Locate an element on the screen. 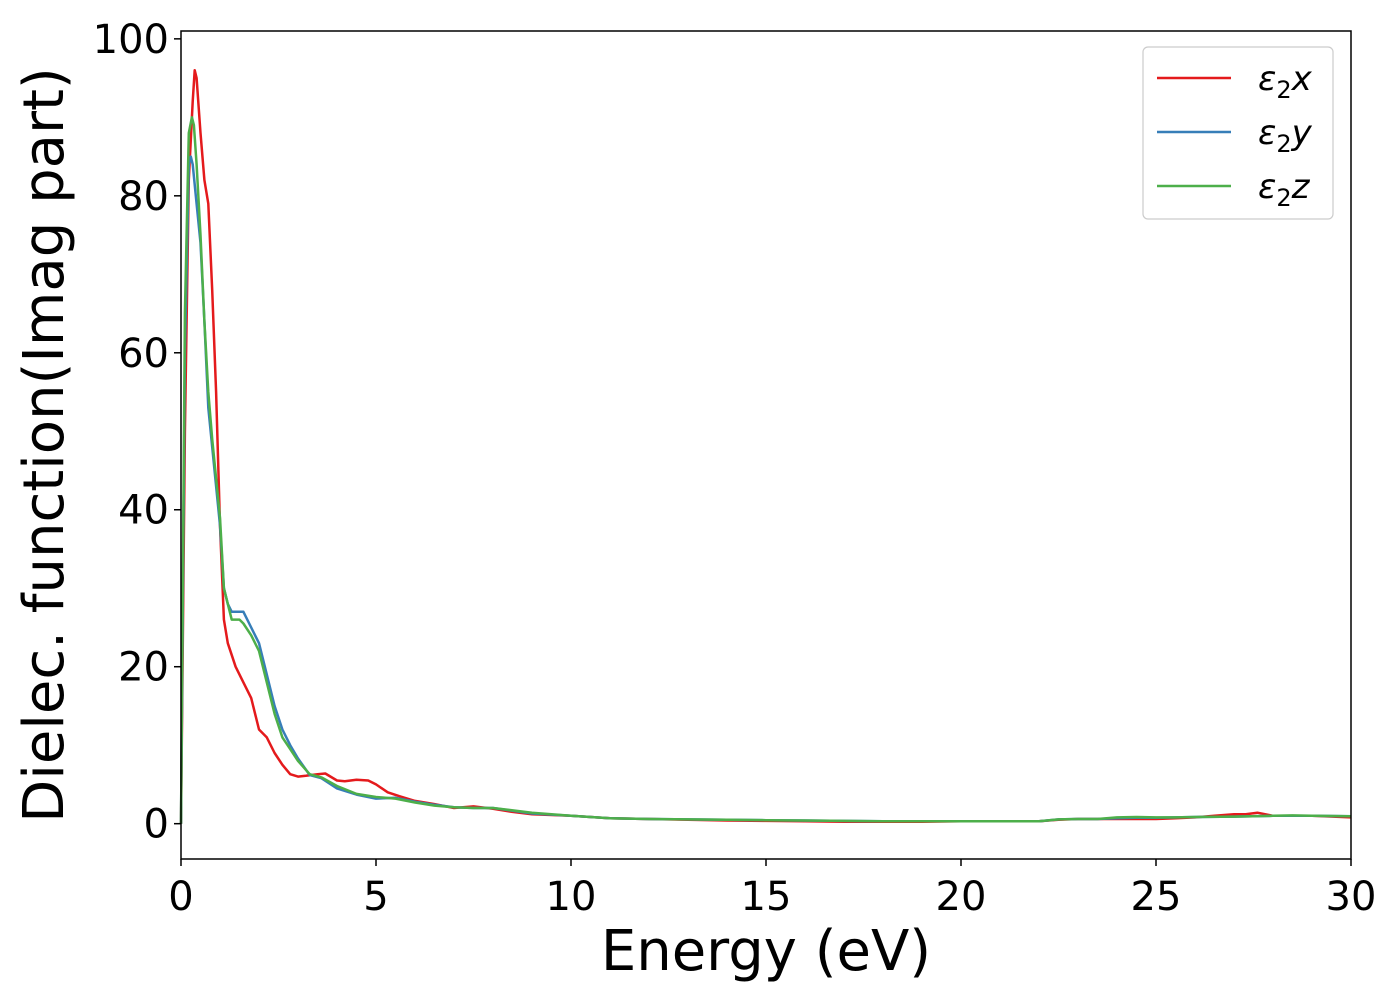  x-axis: 0 5 10 15 20 25 30 is located at coordinates (772, 889).